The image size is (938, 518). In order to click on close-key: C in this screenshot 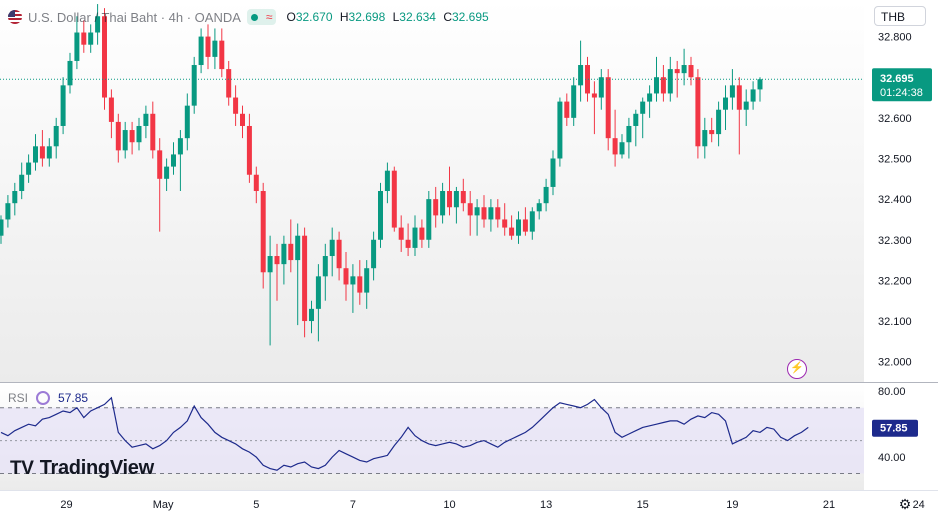, I will do `click(447, 17)`.